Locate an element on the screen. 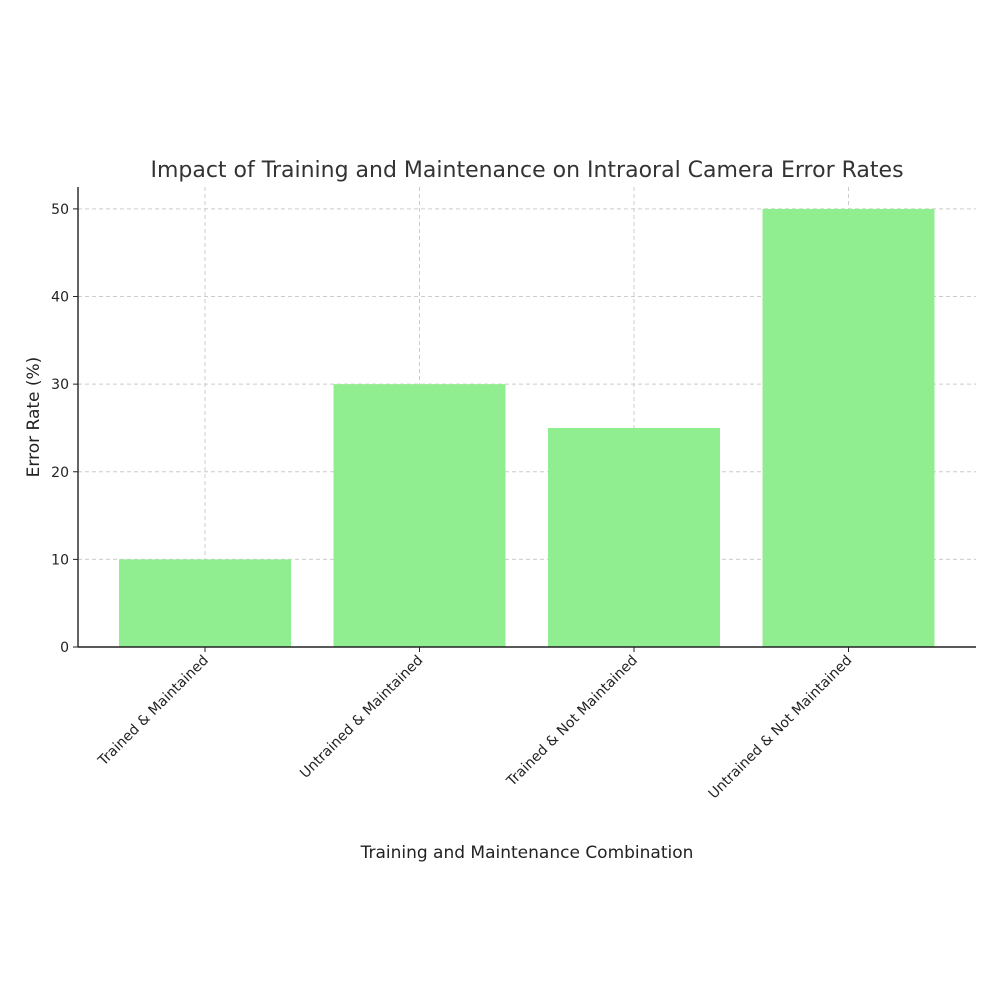 The height and width of the screenshot is (1000, 1000). x-tick-label: Trained & Not Maintained is located at coordinates (572, 722).